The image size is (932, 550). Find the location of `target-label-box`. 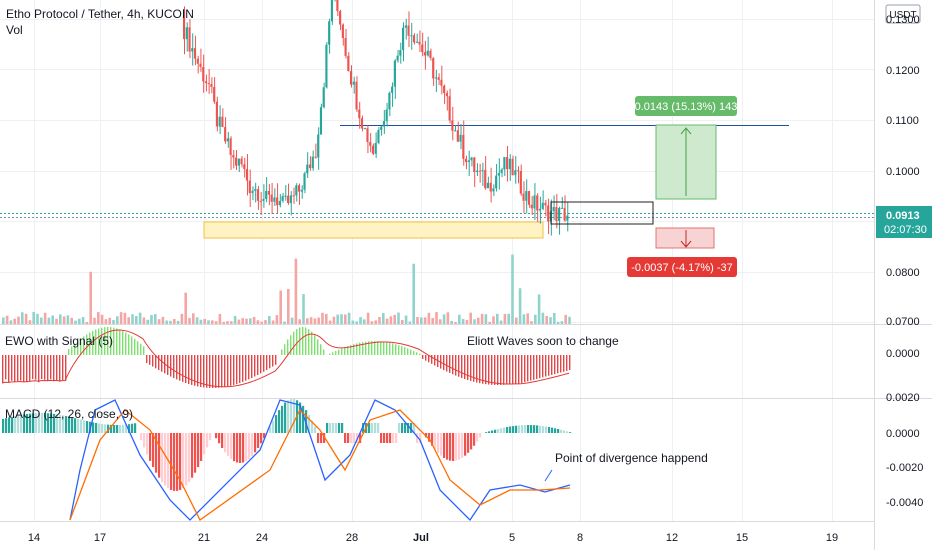

target-label-box is located at coordinates (686, 106).